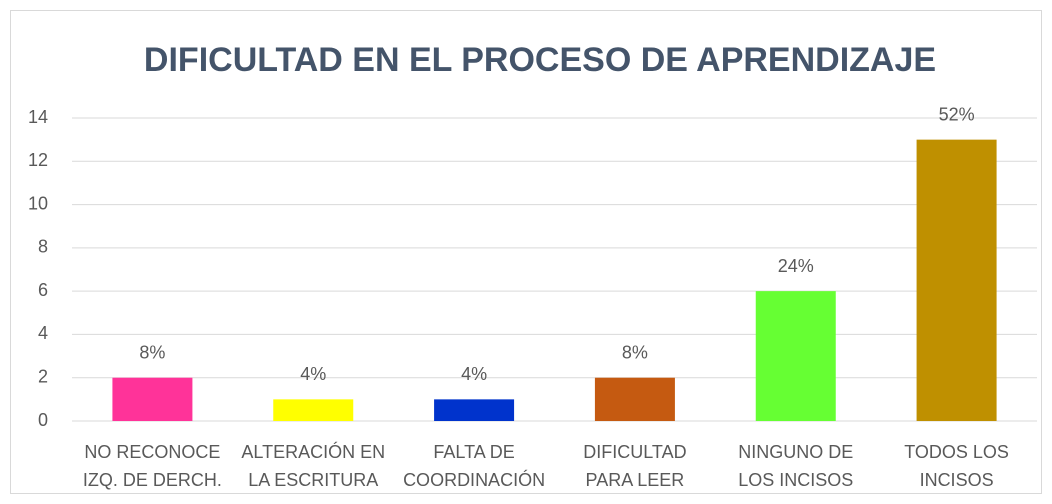 This screenshot has height=504, width=1052. I want to click on x-tick-label: FALTA DE, so click(473, 452).